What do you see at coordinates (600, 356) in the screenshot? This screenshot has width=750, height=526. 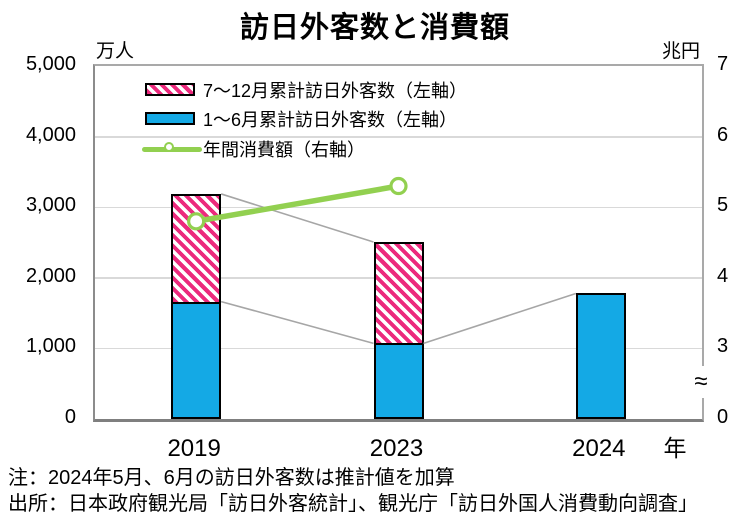 I see `bar-h1-2024` at bounding box center [600, 356].